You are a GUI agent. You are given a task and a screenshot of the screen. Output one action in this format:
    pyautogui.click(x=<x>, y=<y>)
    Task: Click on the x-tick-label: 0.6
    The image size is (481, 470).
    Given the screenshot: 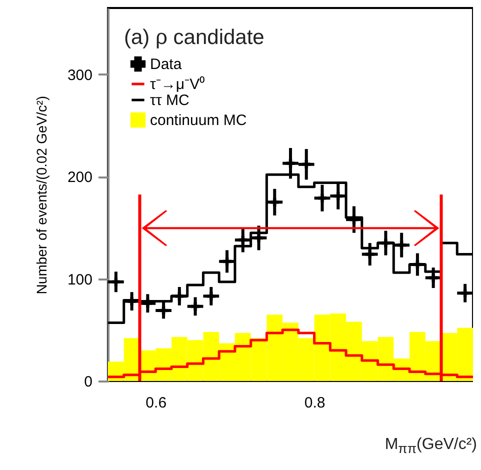 What is the action you would take?
    pyautogui.click(x=156, y=403)
    